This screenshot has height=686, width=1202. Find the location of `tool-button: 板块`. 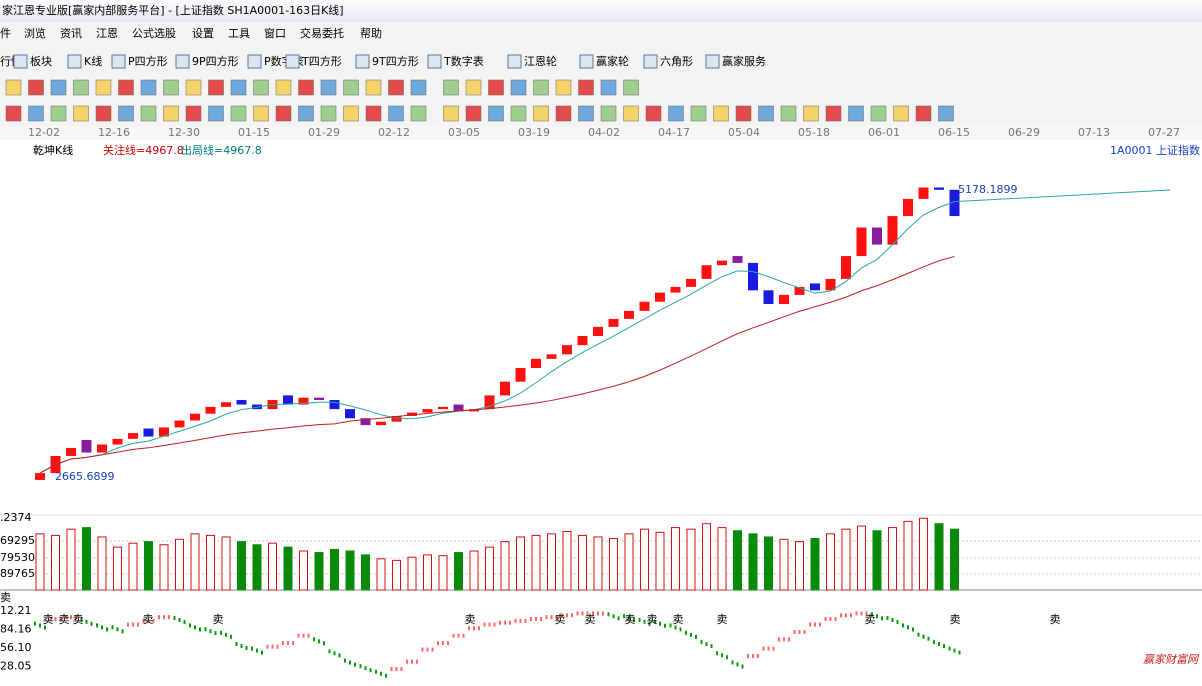

tool-button: 板块 is located at coordinates (41, 61).